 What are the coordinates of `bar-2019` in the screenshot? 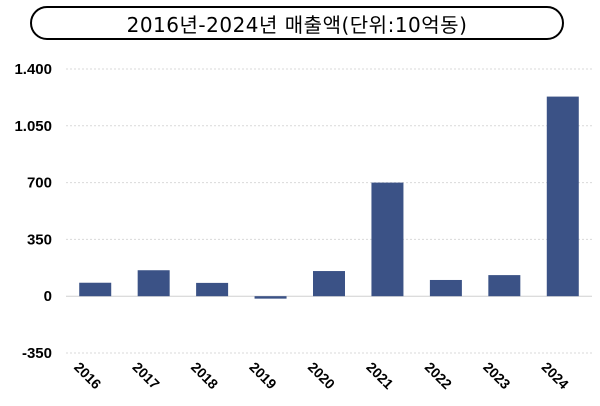 It's located at (270, 297).